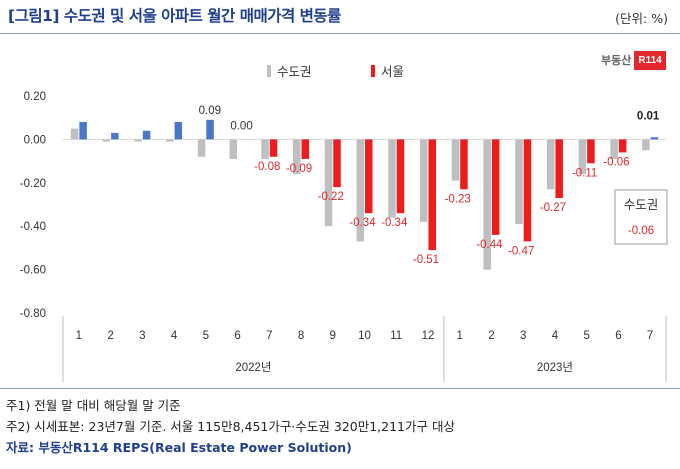 Image resolution: width=680 pixels, height=469 pixels. Describe the element at coordinates (294, 71) in the screenshot. I see `legend-label-capital: 수도권` at that location.